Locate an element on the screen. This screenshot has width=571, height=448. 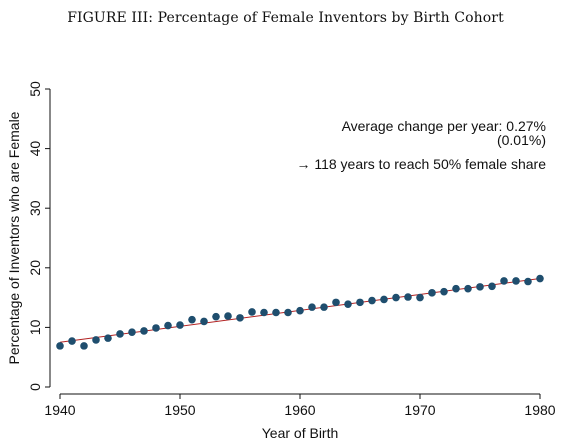
x-axis-title: Year of Birth is located at coordinates (300, 433).